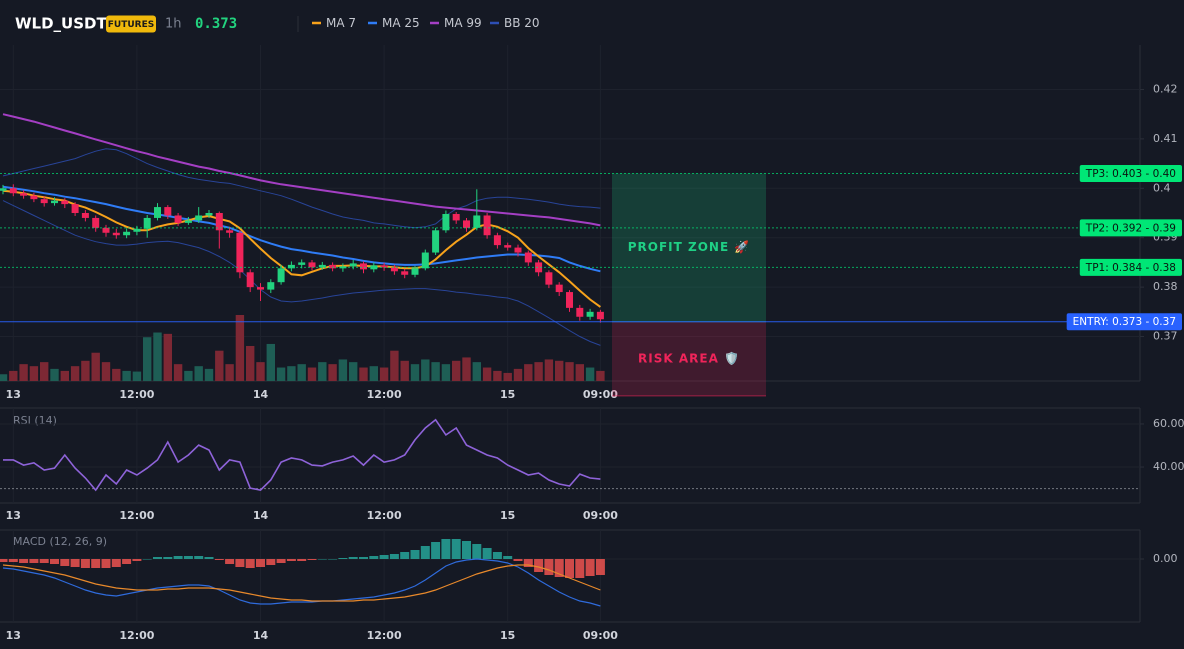 This screenshot has width=1184, height=649. I want to click on y-tick-label: 40.00, so click(1168, 466).